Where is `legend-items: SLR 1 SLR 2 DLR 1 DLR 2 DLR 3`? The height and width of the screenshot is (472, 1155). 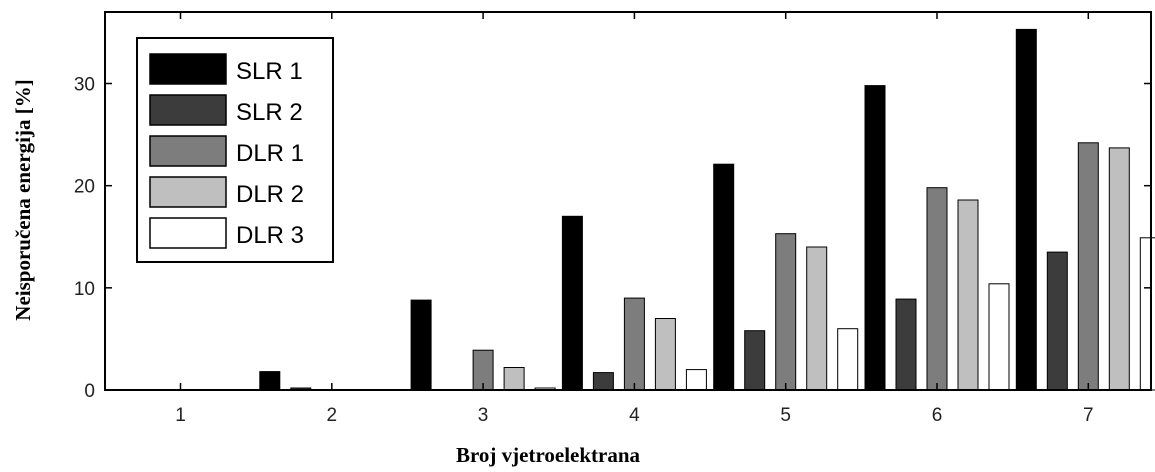 legend-items: SLR 1 SLR 2 DLR 1 DLR 2 DLR 3 is located at coordinates (226, 151).